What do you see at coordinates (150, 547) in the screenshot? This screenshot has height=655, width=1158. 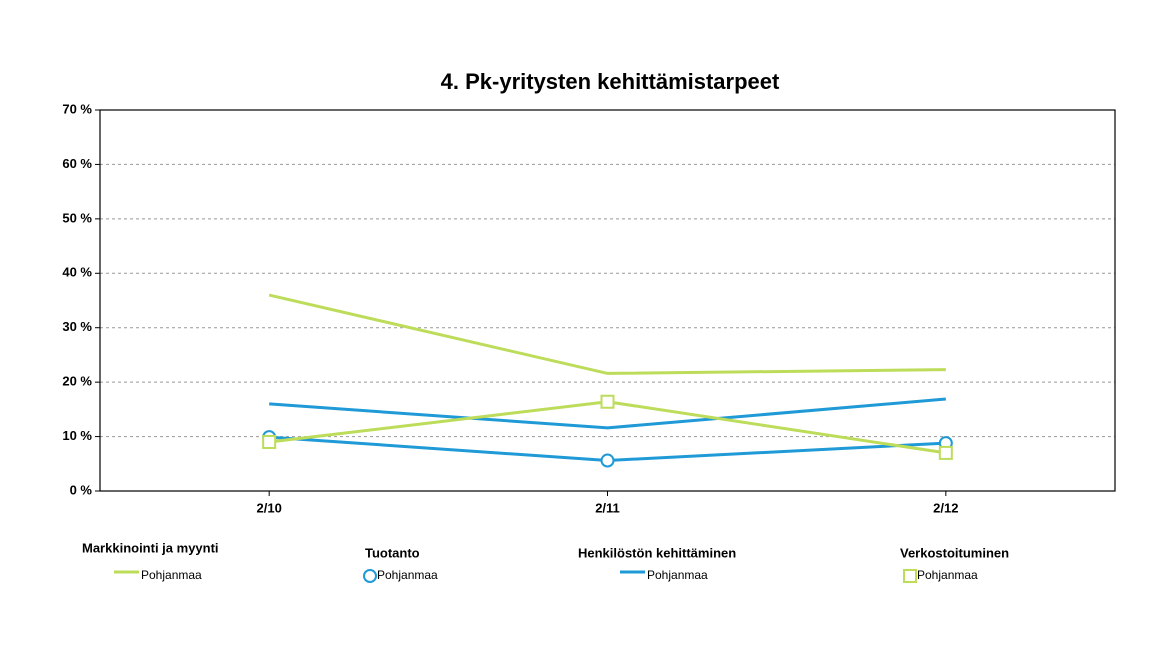 I see `legend-title: Markkinointi ja myynti` at bounding box center [150, 547].